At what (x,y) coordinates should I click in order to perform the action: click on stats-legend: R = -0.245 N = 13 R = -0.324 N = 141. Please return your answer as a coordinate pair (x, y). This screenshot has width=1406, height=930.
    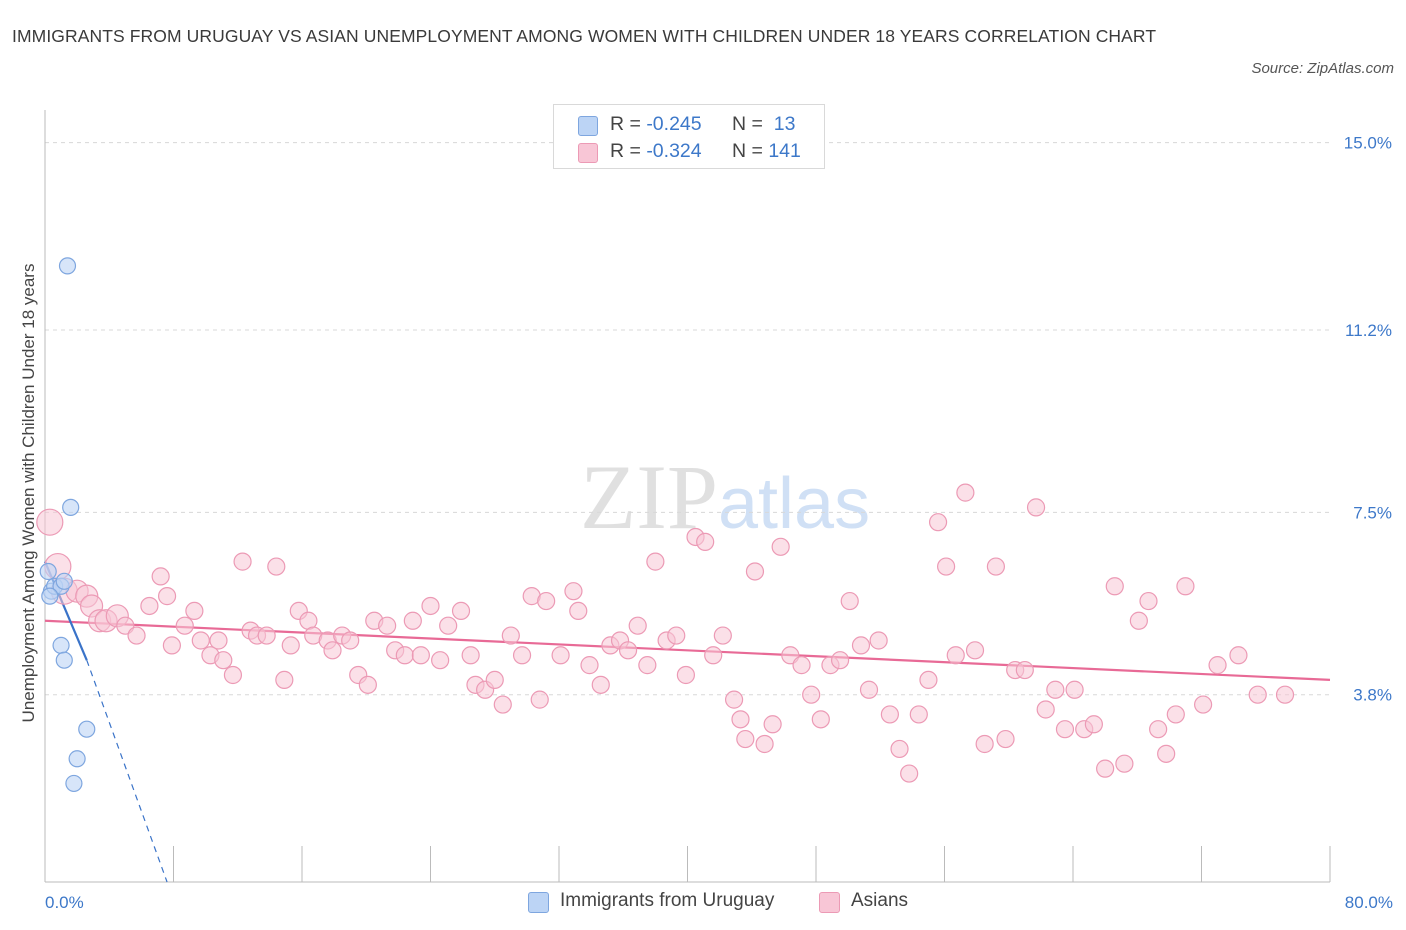
    Looking at the image, I should click on (689, 136).